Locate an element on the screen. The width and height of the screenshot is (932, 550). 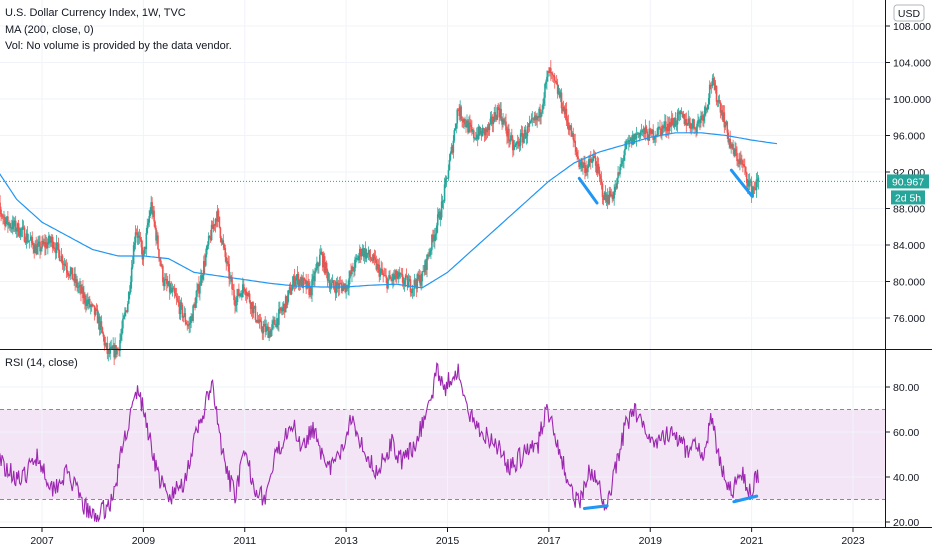
ma-legend: MA (200, close, 0) is located at coordinates (49, 30).